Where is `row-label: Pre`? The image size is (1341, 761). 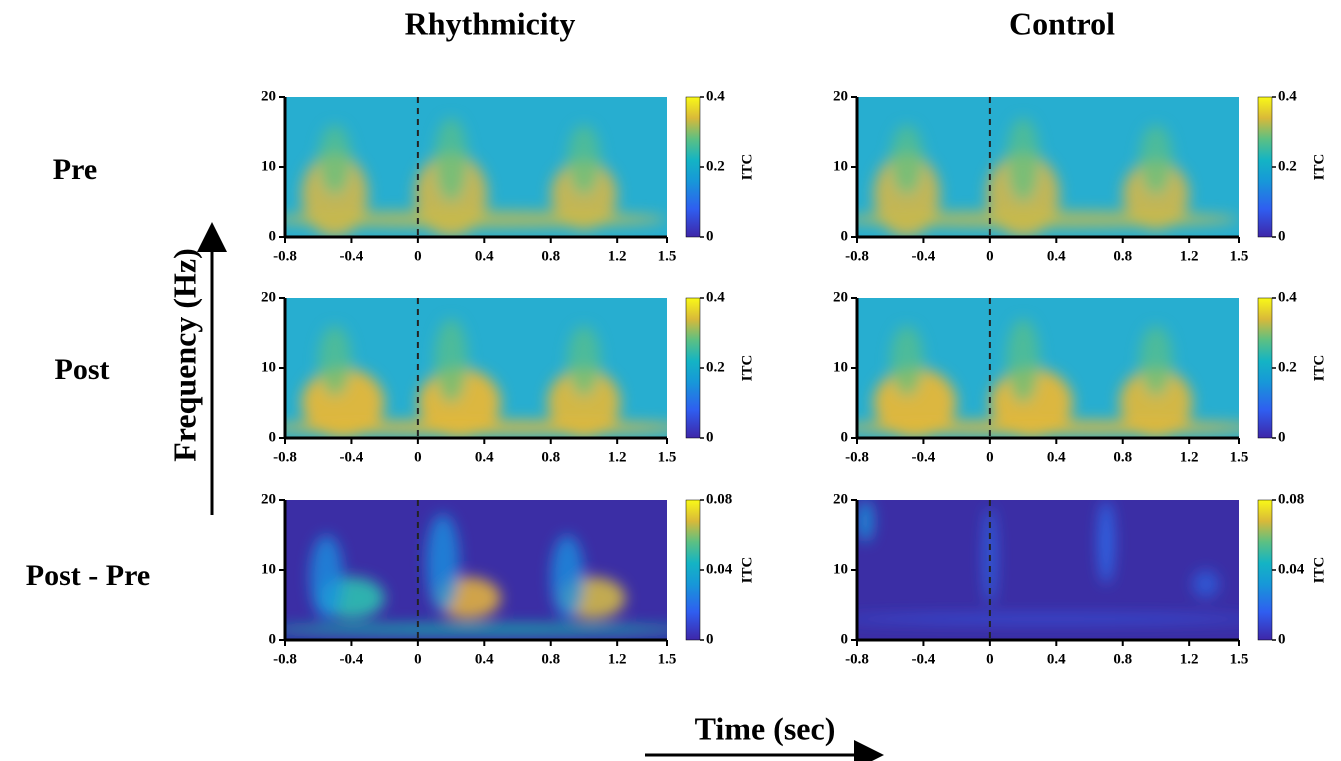 row-label: Pre is located at coordinates (75, 169).